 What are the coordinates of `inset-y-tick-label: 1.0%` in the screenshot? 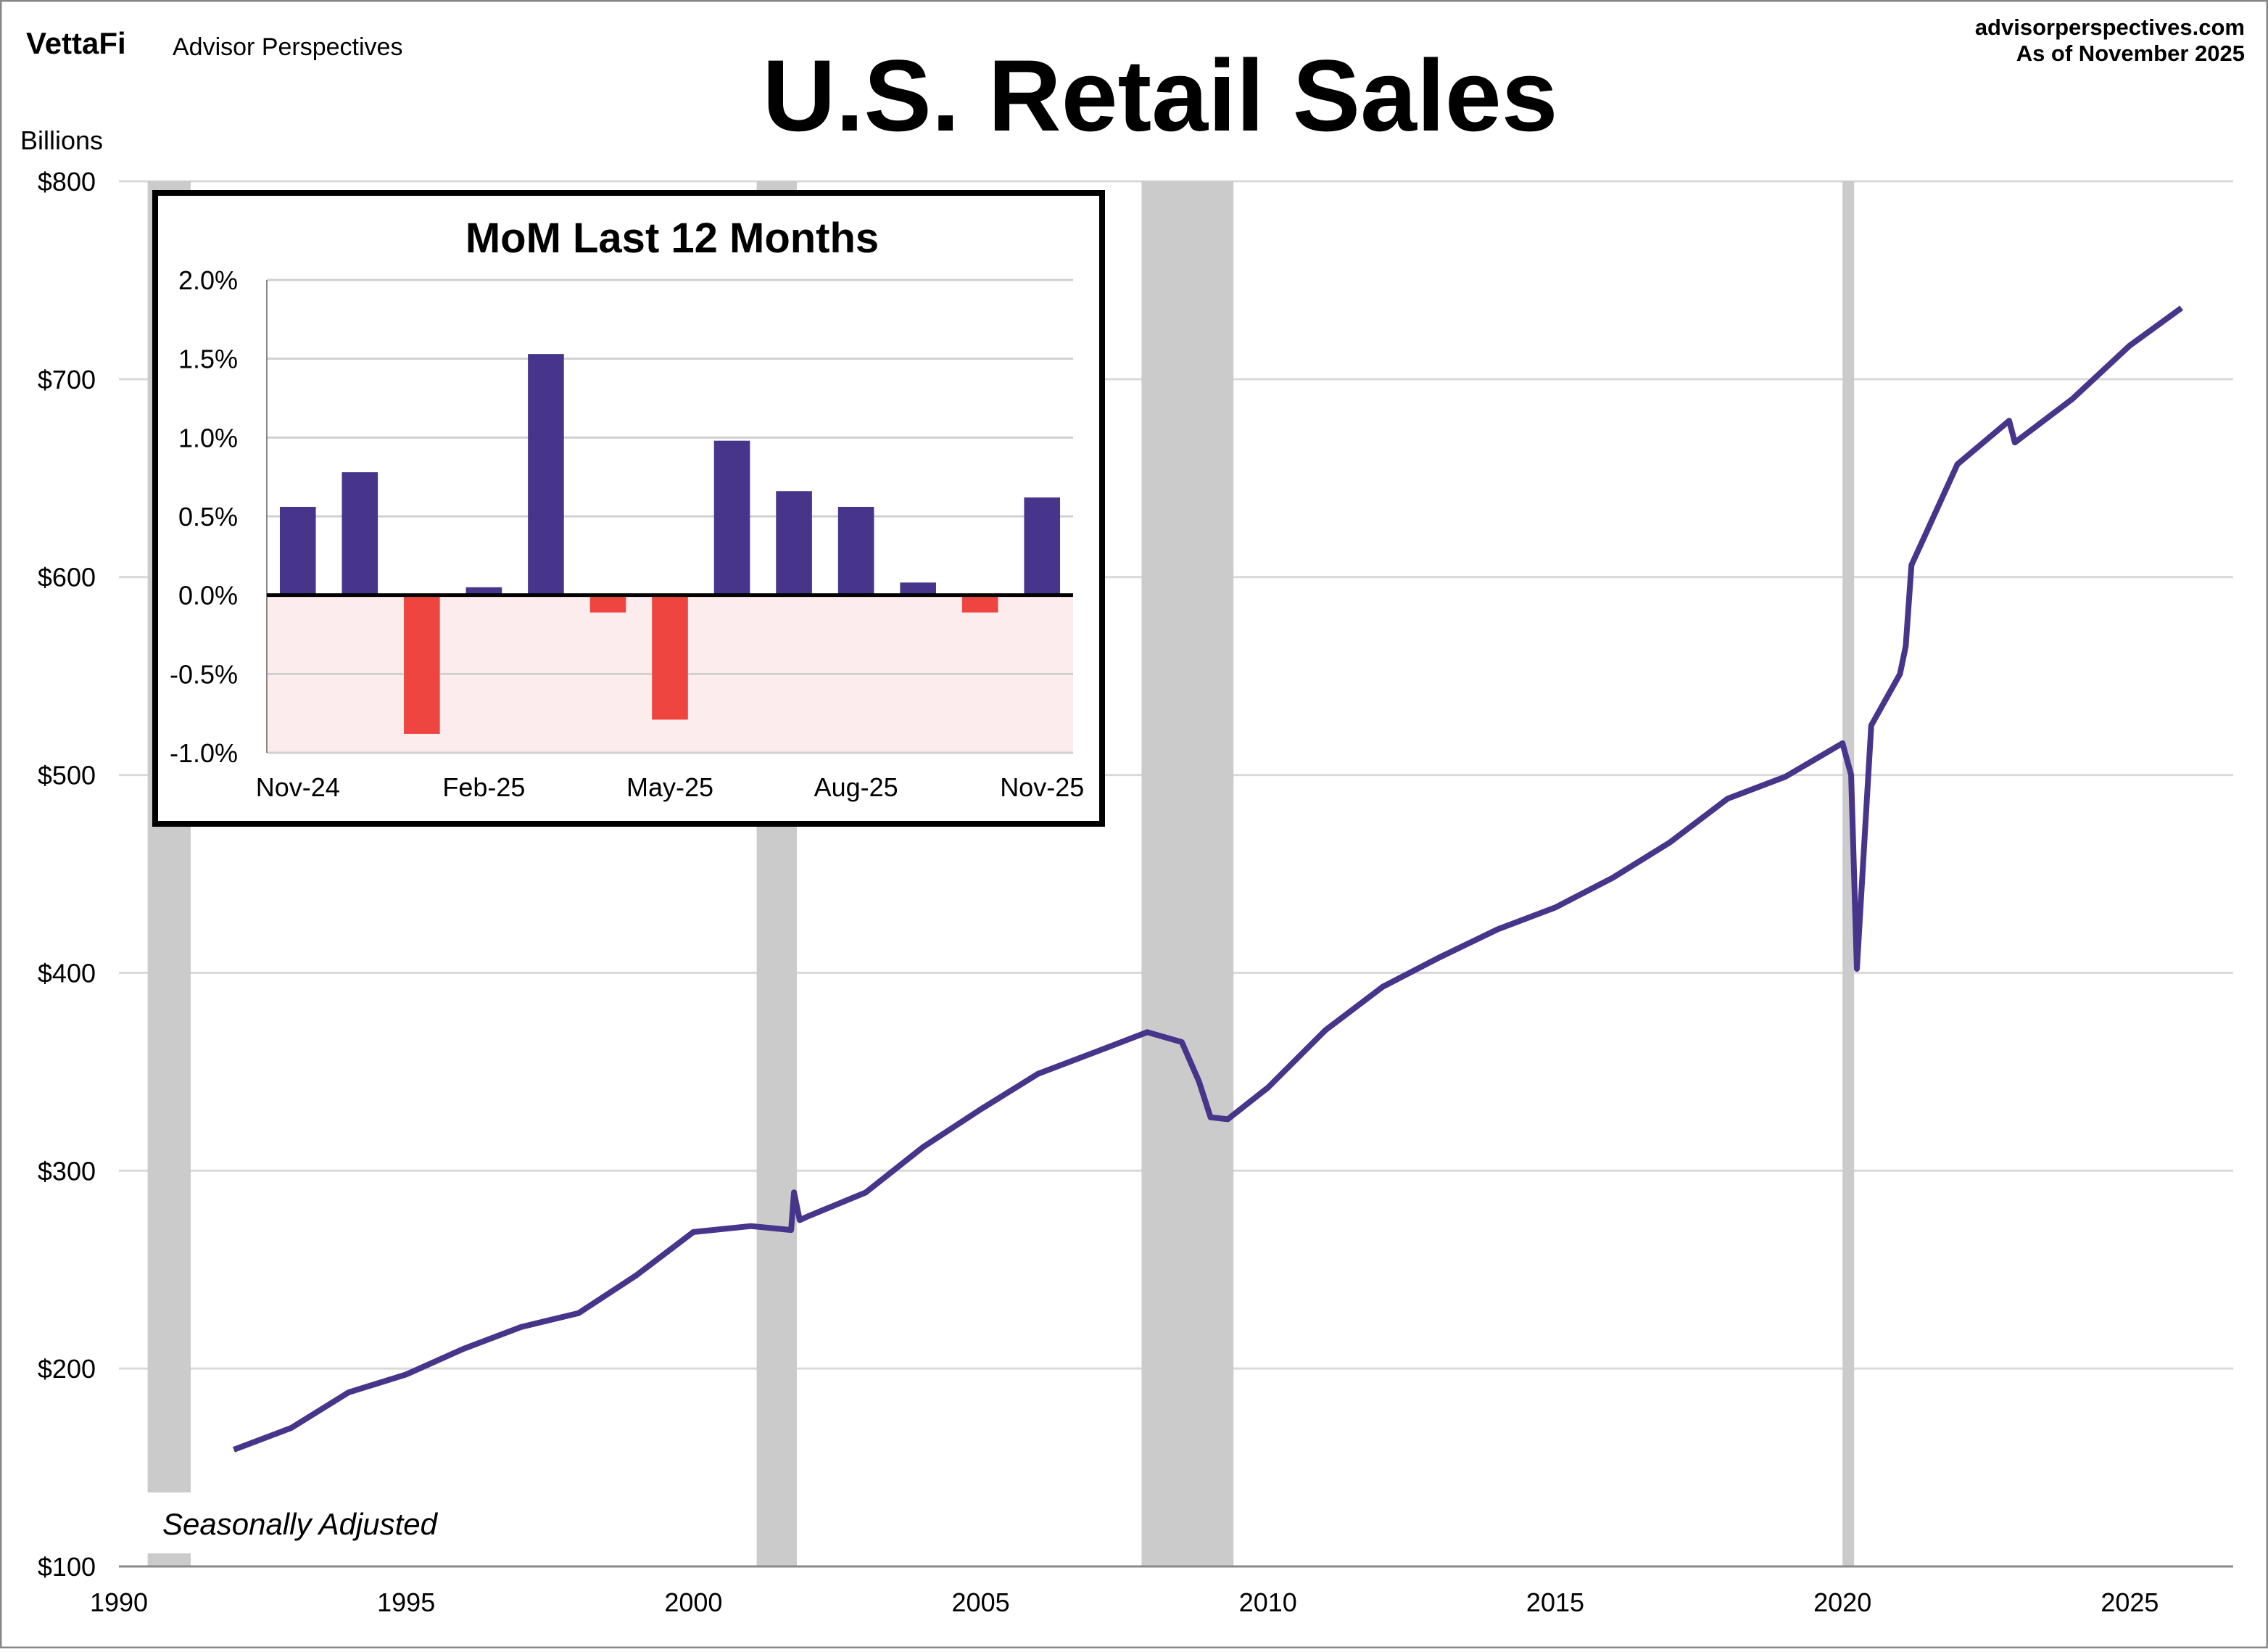 It's located at (208, 438).